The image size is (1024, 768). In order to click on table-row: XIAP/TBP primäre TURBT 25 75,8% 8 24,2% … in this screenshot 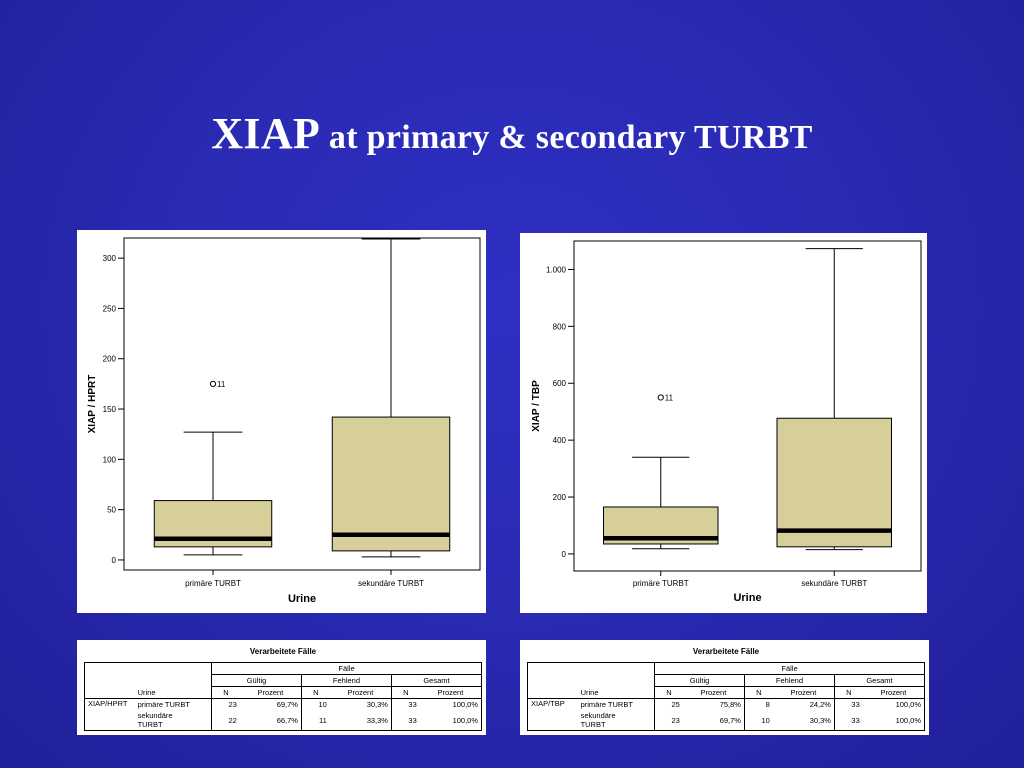, I will do `click(725, 704)`.